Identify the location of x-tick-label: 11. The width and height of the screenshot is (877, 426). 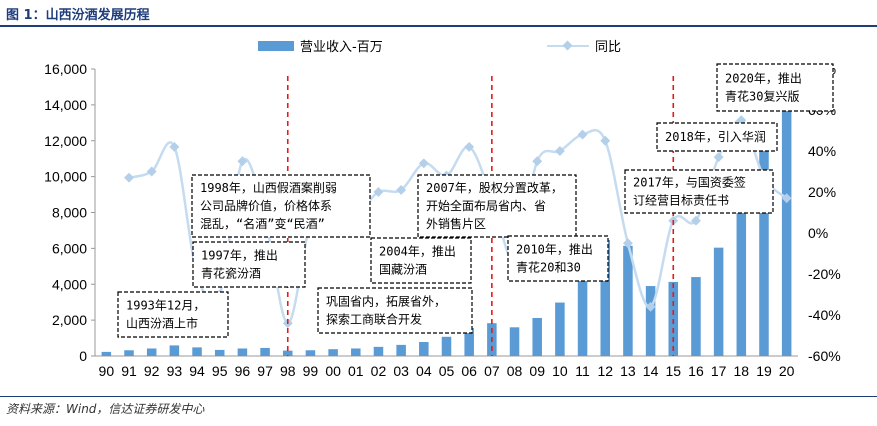
(582, 371).